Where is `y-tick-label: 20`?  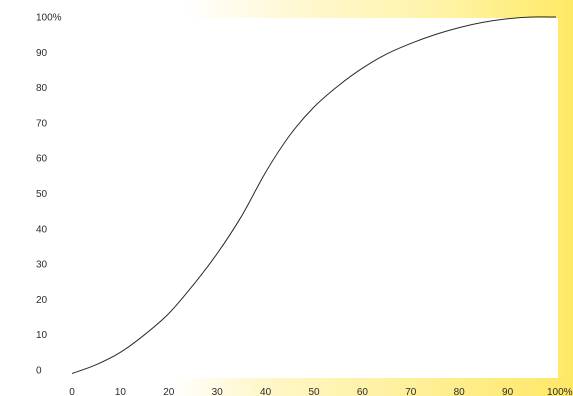
y-tick-label: 20 is located at coordinates (42, 300).